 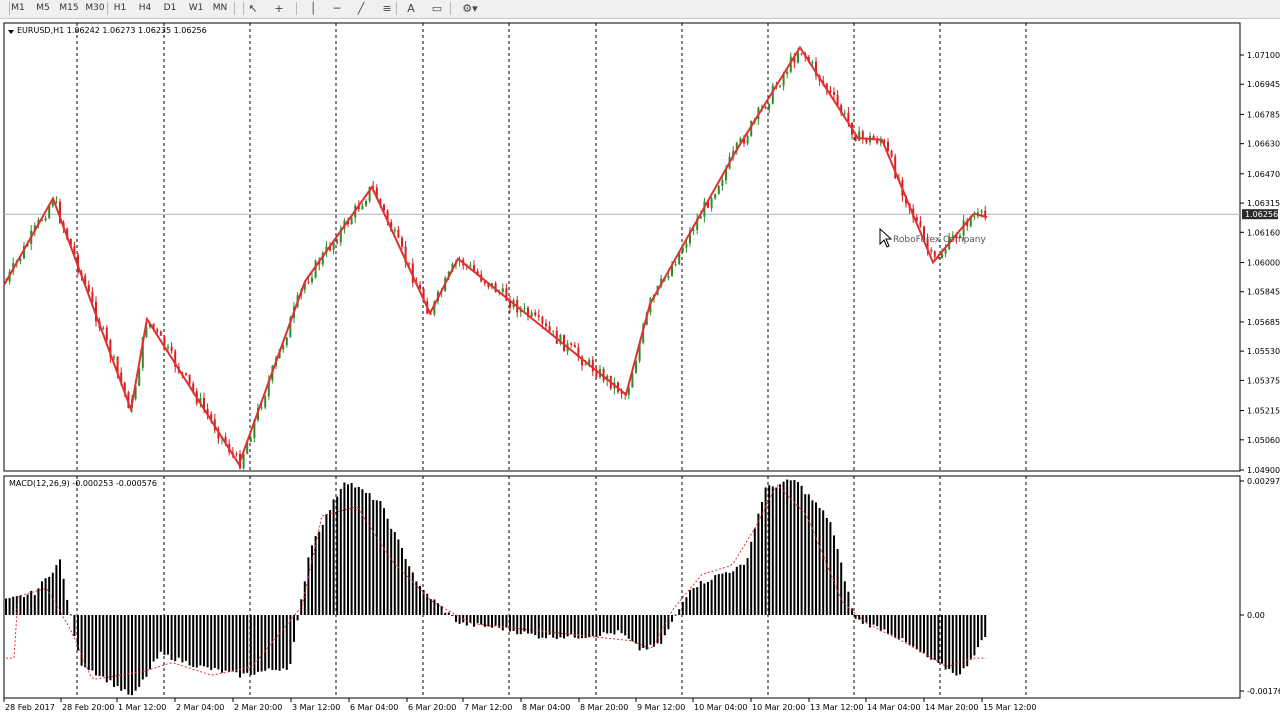 I want to click on price-label: 1.07100, so click(x=1263, y=55).